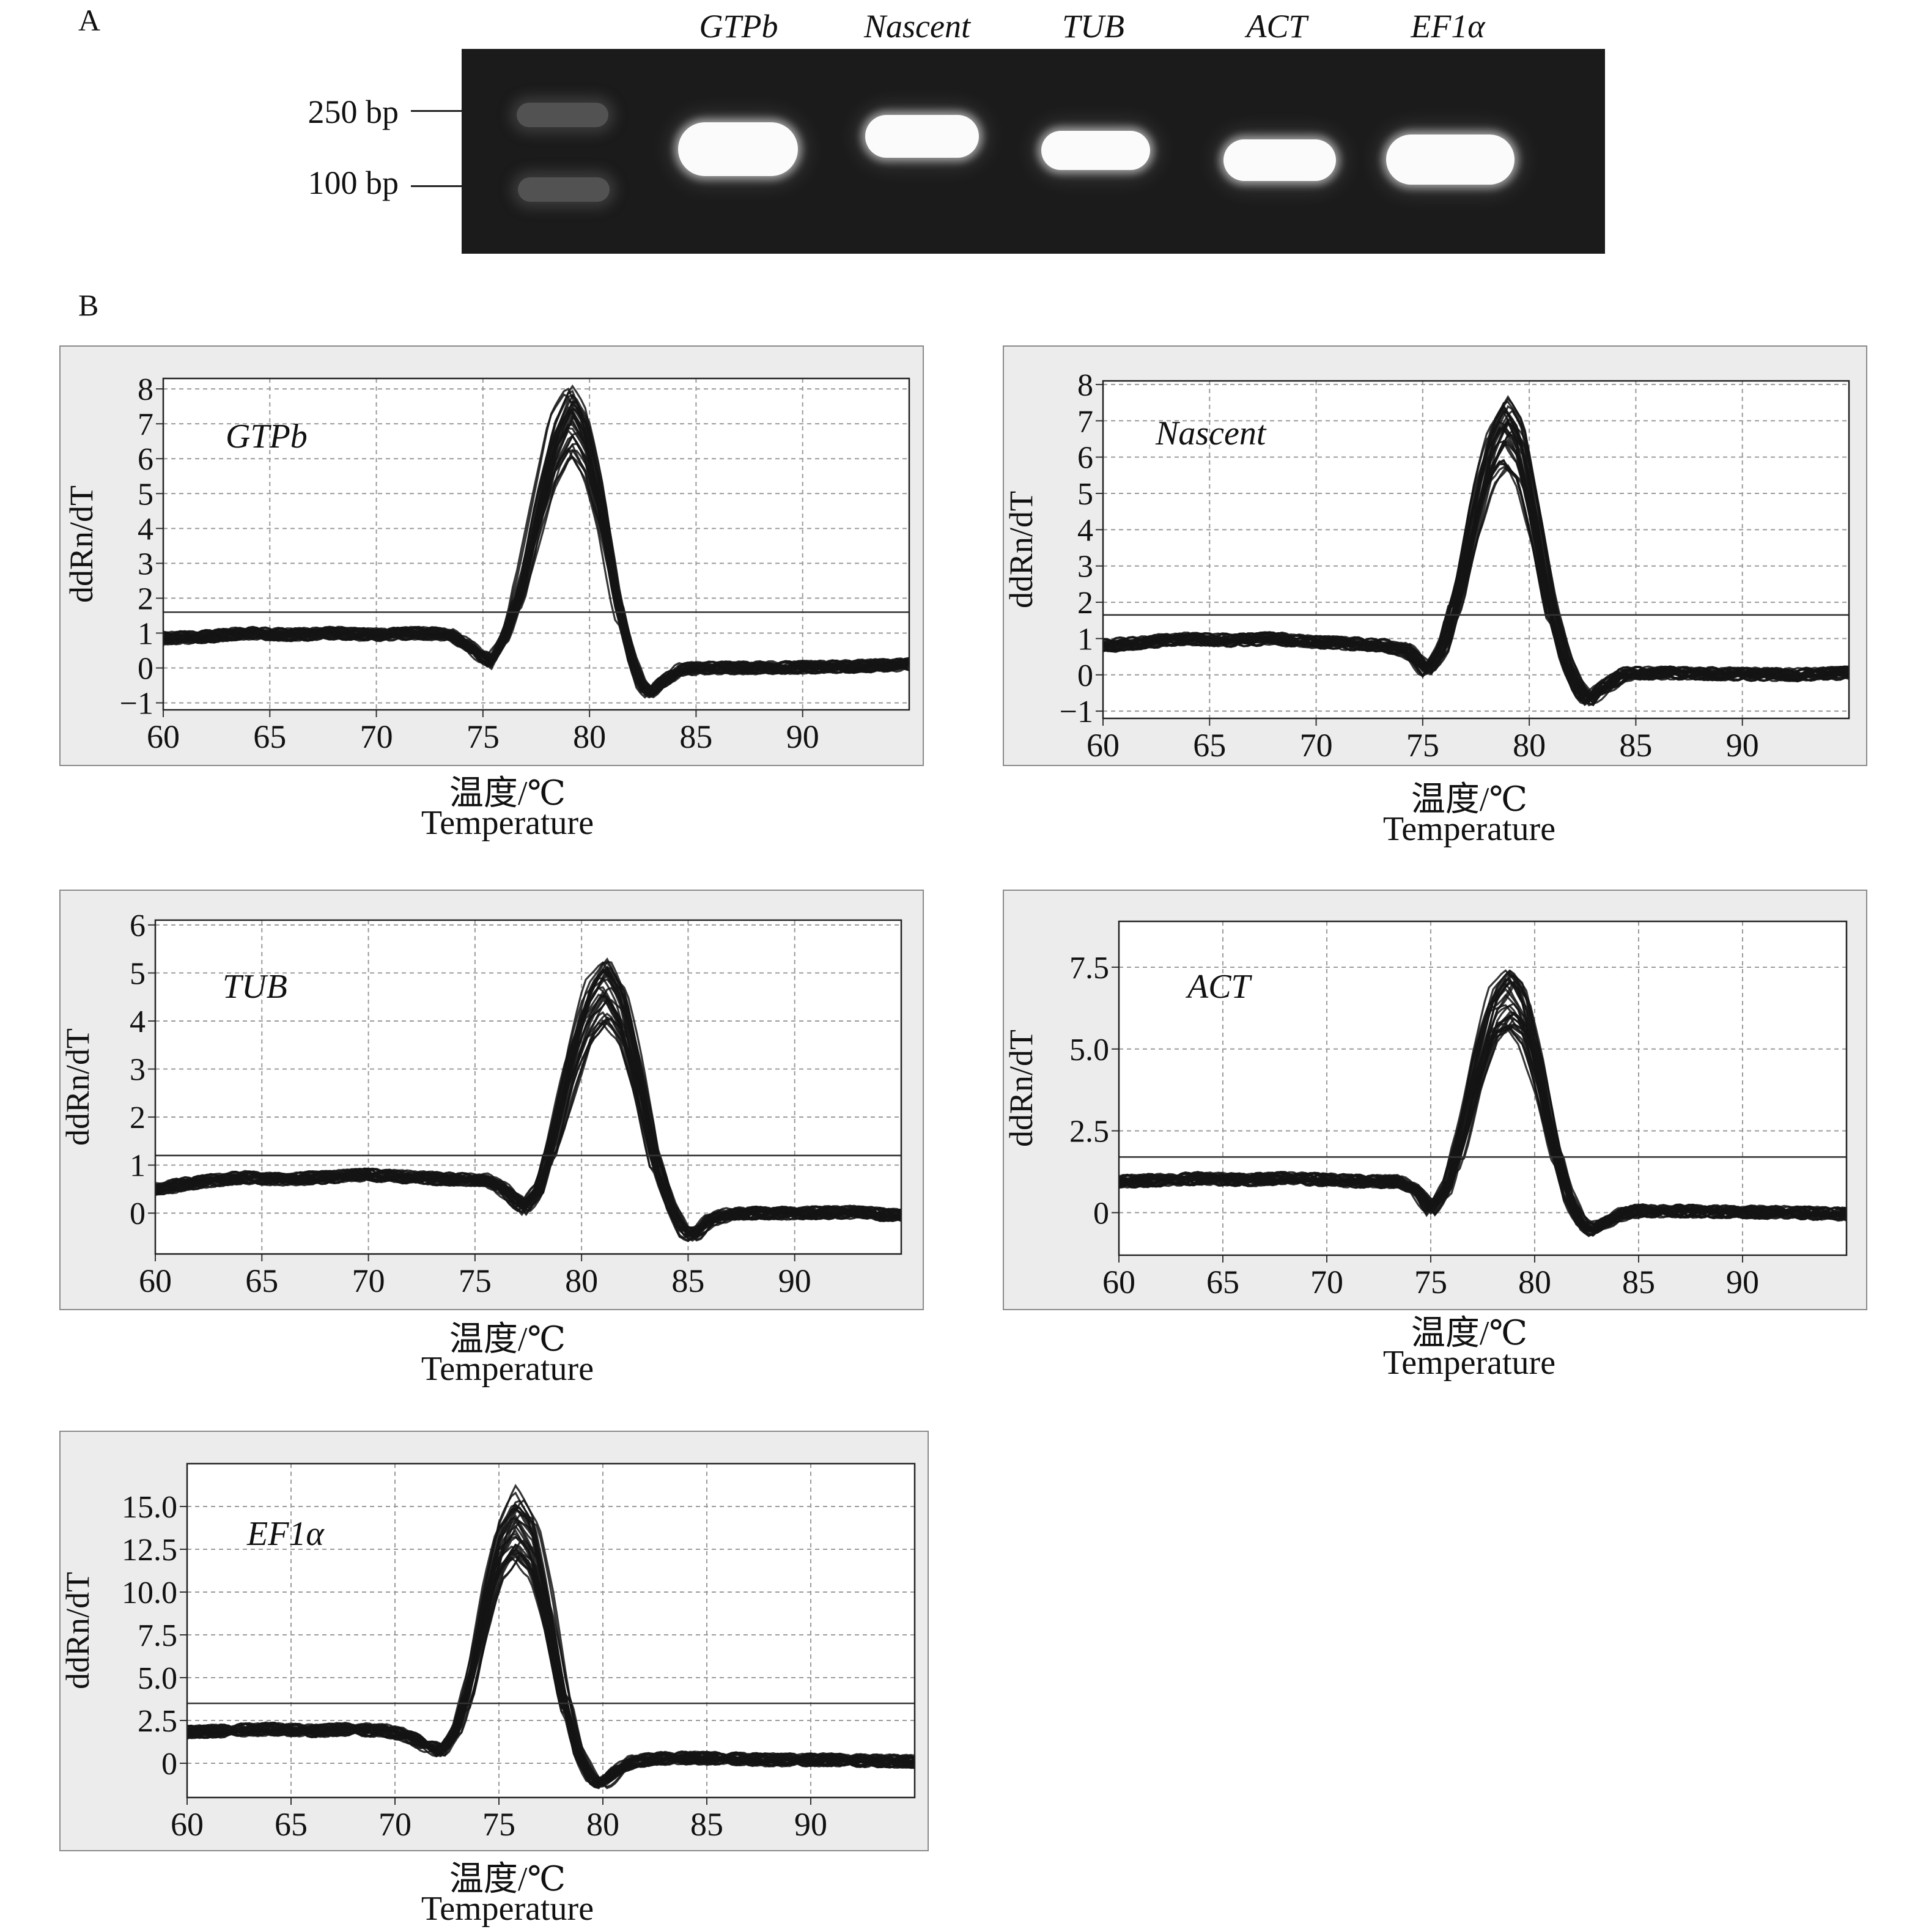 This screenshot has width=1926, height=1932. I want to click on melt-curve-panel-tub: 60 65 70 75 80 85 90 0 1 2 3 4 5 6 ddRn/dT TUB, so click(492, 1100).